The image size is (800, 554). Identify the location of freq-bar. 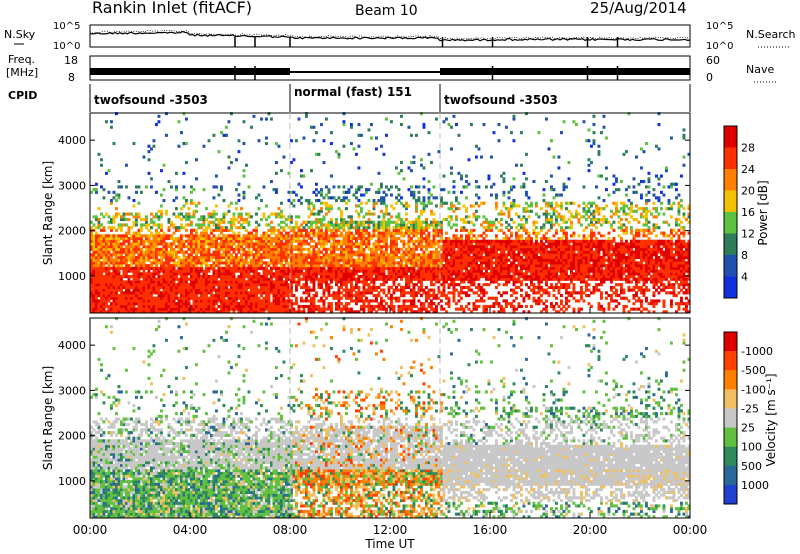
(190, 71).